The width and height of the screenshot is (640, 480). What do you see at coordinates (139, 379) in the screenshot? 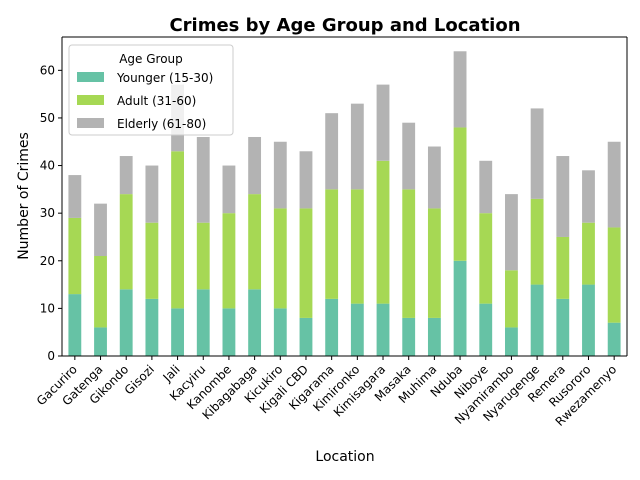
I see `x-tick-label: Gisozi` at bounding box center [139, 379].